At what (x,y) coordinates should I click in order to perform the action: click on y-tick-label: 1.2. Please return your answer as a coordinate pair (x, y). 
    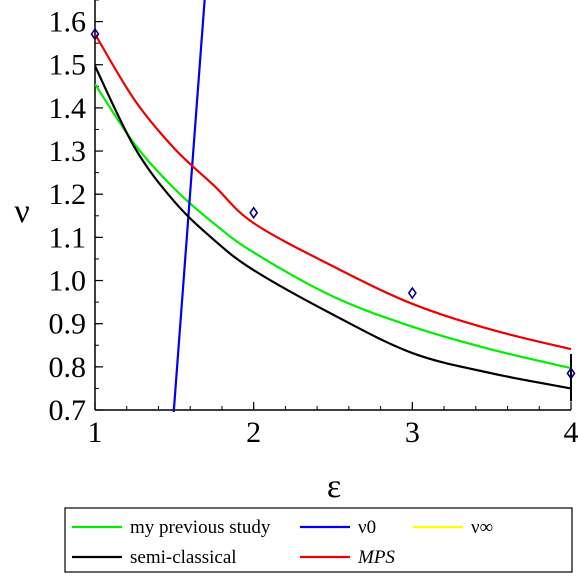
    Looking at the image, I should click on (68, 194).